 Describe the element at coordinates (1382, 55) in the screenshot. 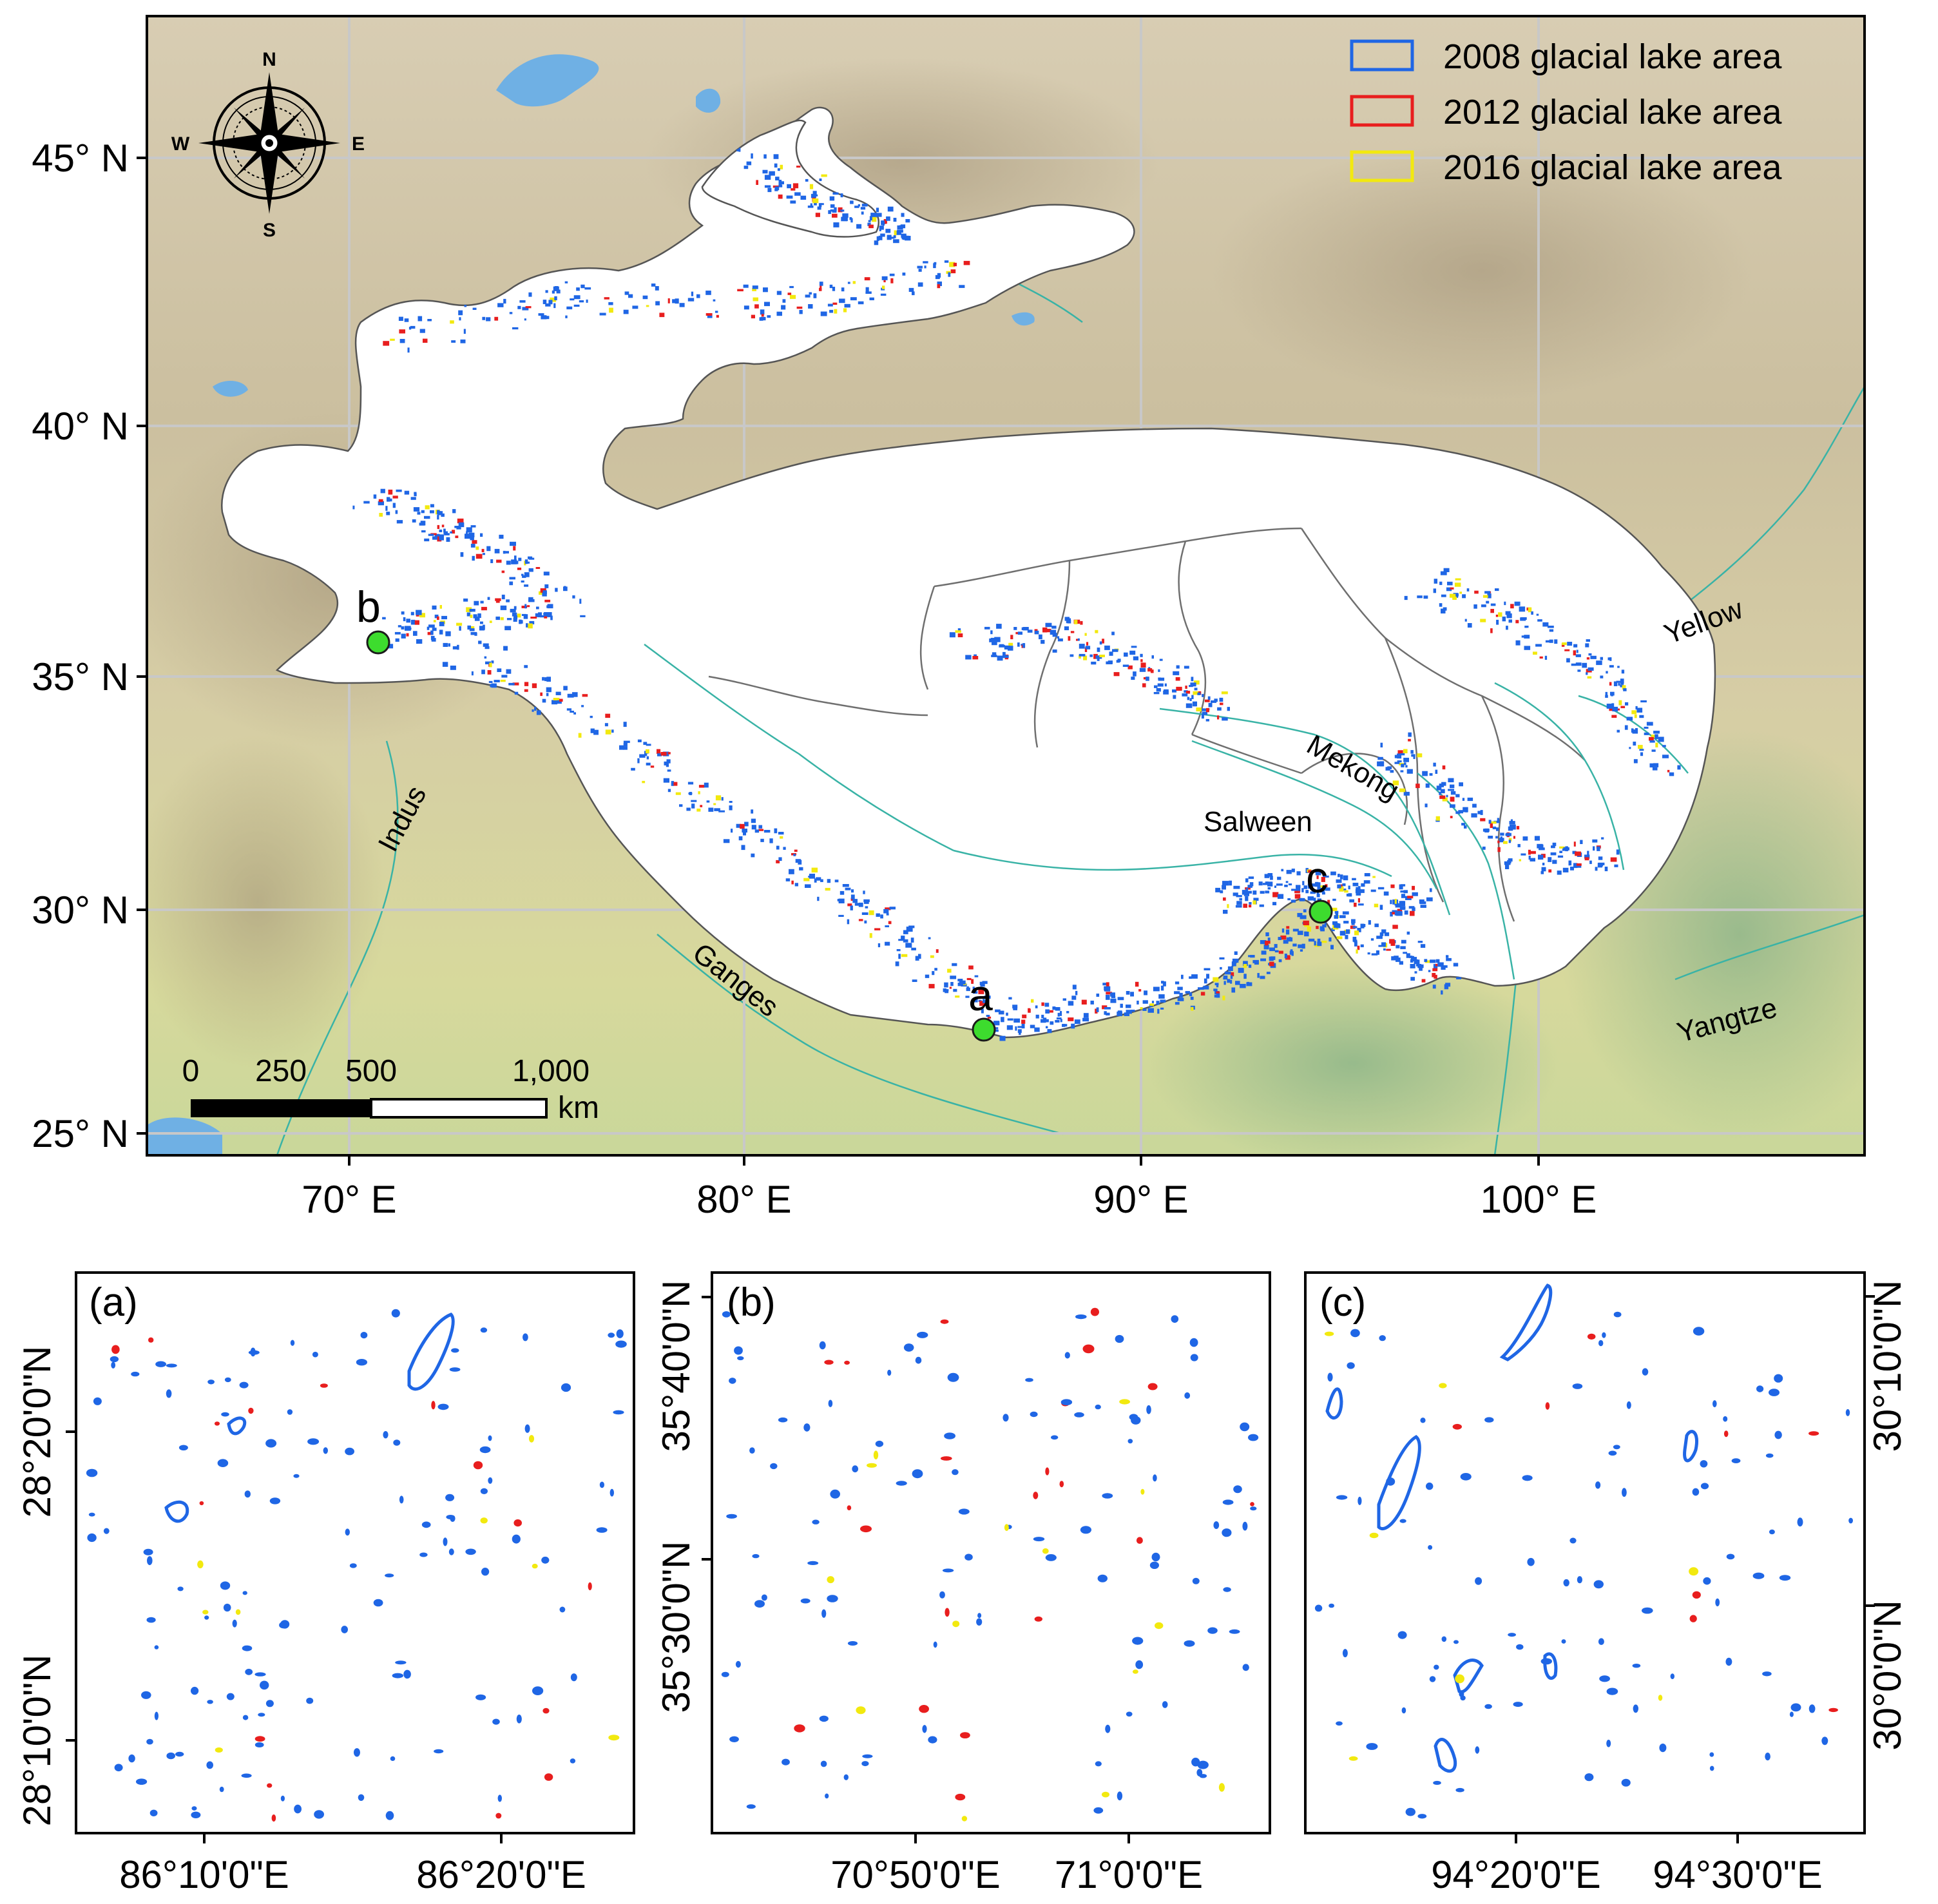

I see `legend-swatch-2008` at that location.